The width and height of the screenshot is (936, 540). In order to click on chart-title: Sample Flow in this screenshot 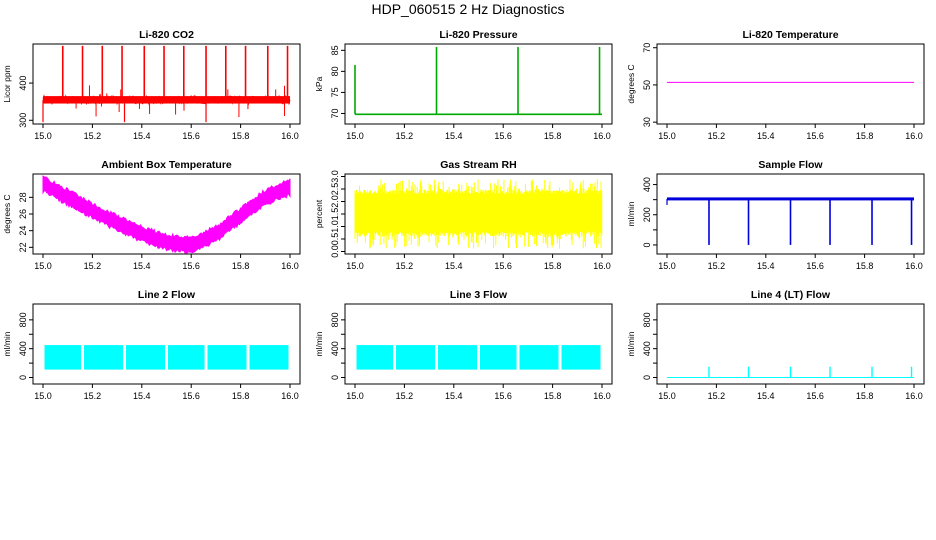, I will do `click(790, 165)`.